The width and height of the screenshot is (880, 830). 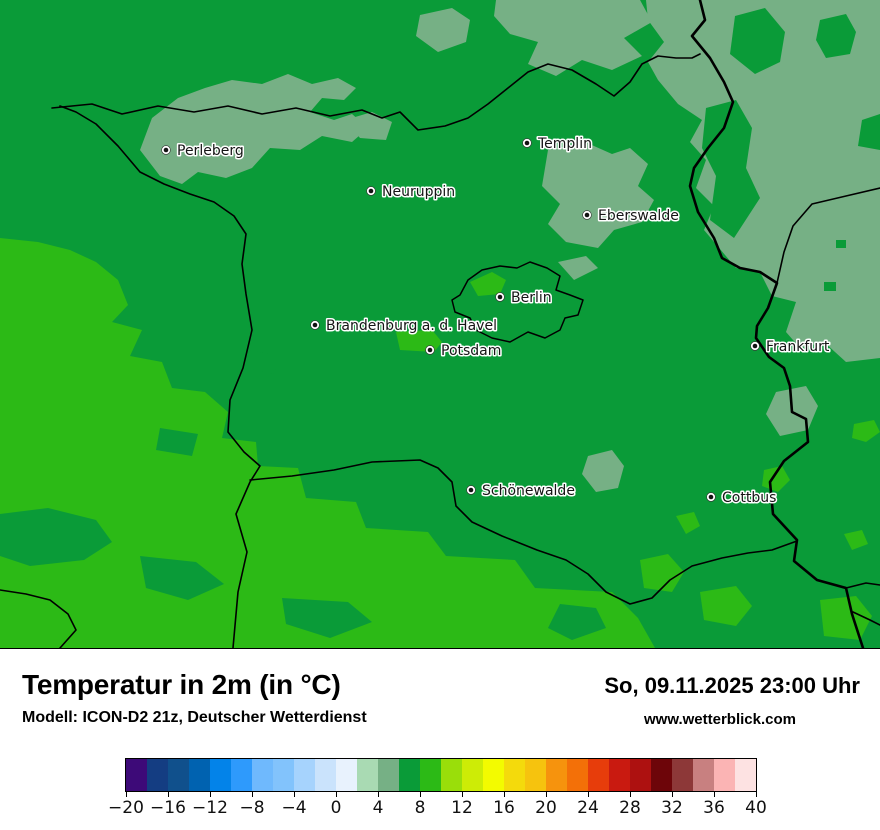 What do you see at coordinates (38, 618) in the screenshot?
I see `border-bottom-left` at bounding box center [38, 618].